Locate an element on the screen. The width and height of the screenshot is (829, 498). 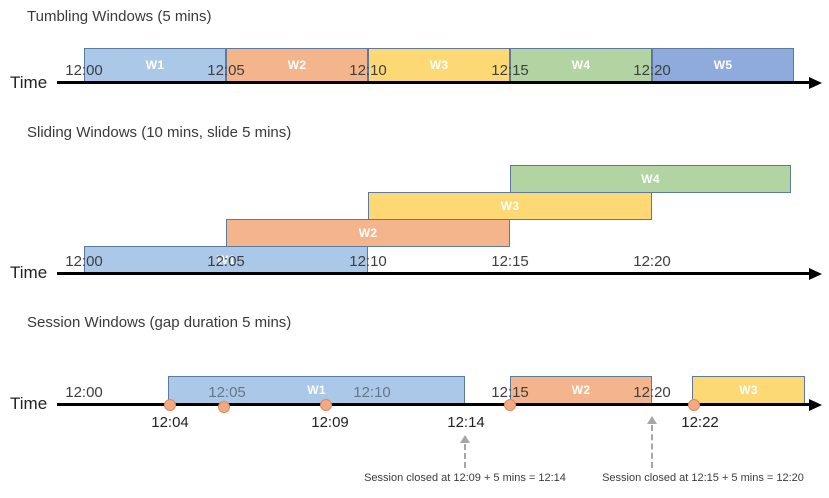
sliding-tick-1200: 12:00 is located at coordinates (84, 261).